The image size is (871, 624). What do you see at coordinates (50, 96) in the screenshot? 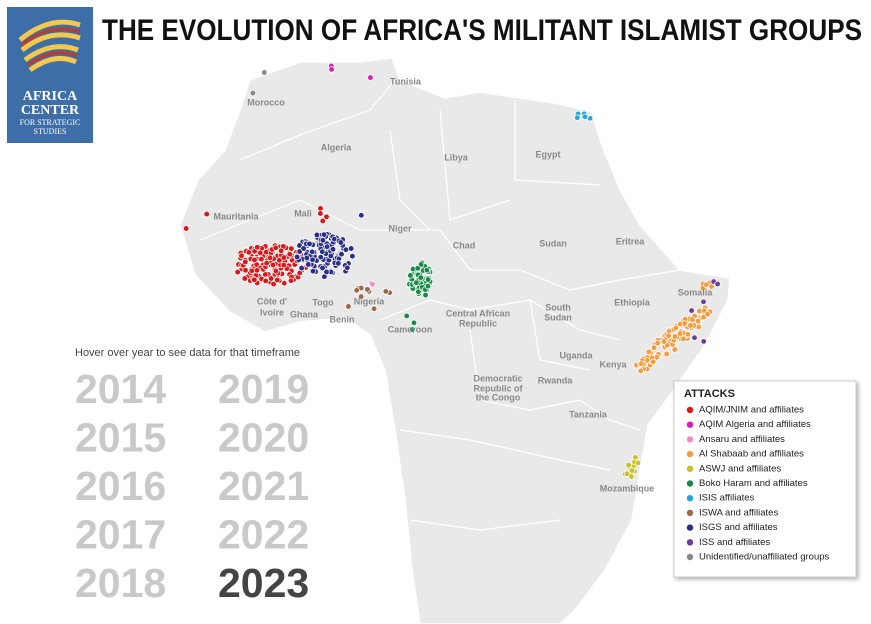
I see `logo-text: AFRICA` at bounding box center [50, 96].